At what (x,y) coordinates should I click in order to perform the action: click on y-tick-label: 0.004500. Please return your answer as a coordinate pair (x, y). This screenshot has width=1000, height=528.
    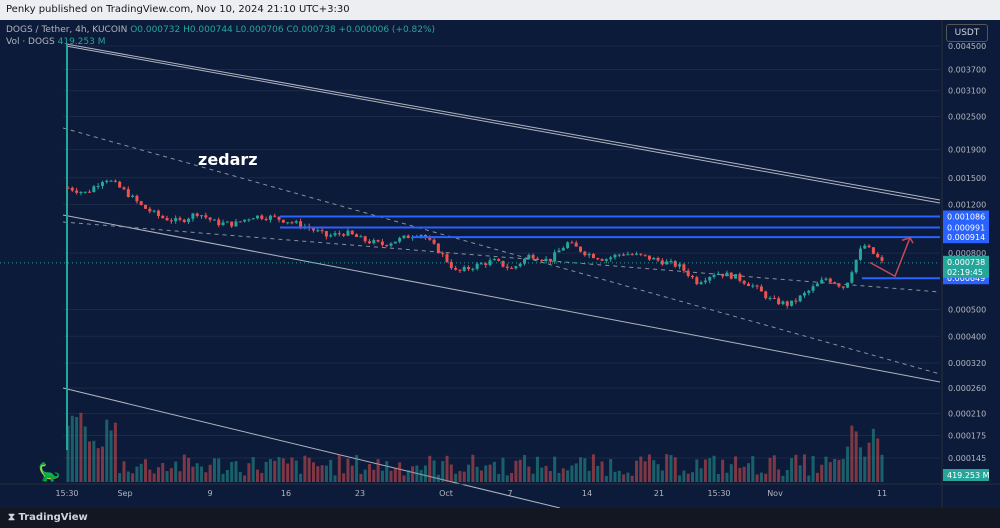
    Looking at the image, I should click on (967, 46).